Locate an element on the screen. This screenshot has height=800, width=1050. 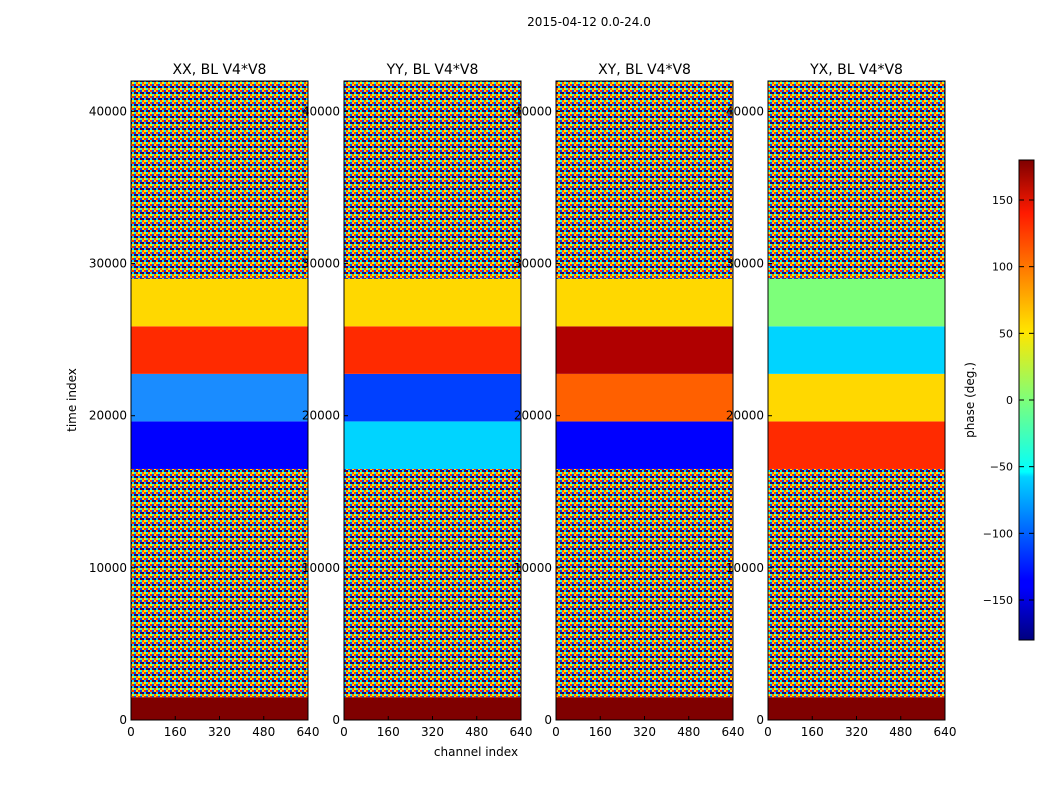
figure-suptitle: 2015-04-12 0.0-24.0 is located at coordinates (589, 22).